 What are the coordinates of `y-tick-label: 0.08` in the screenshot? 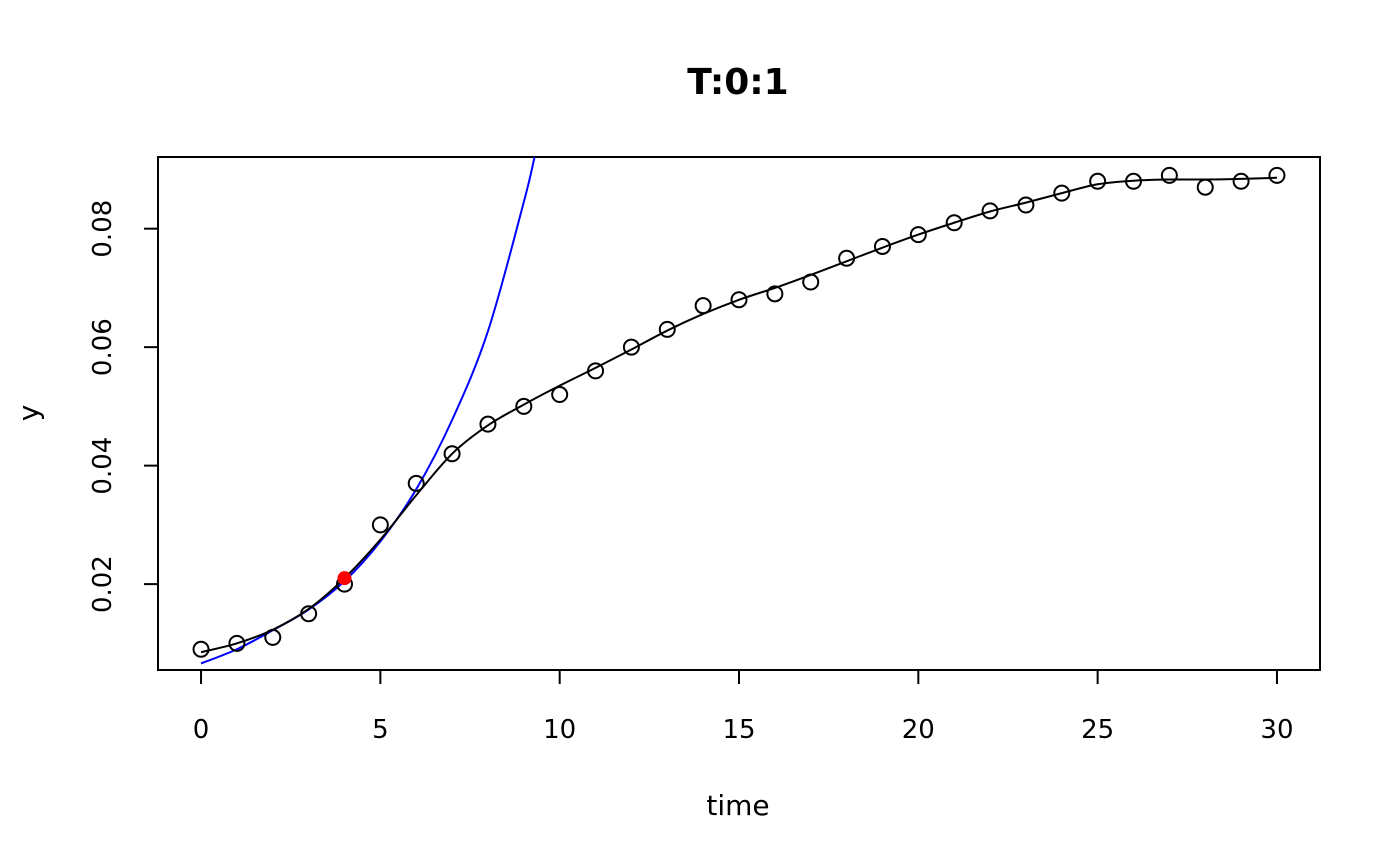 It's located at (103, 229).